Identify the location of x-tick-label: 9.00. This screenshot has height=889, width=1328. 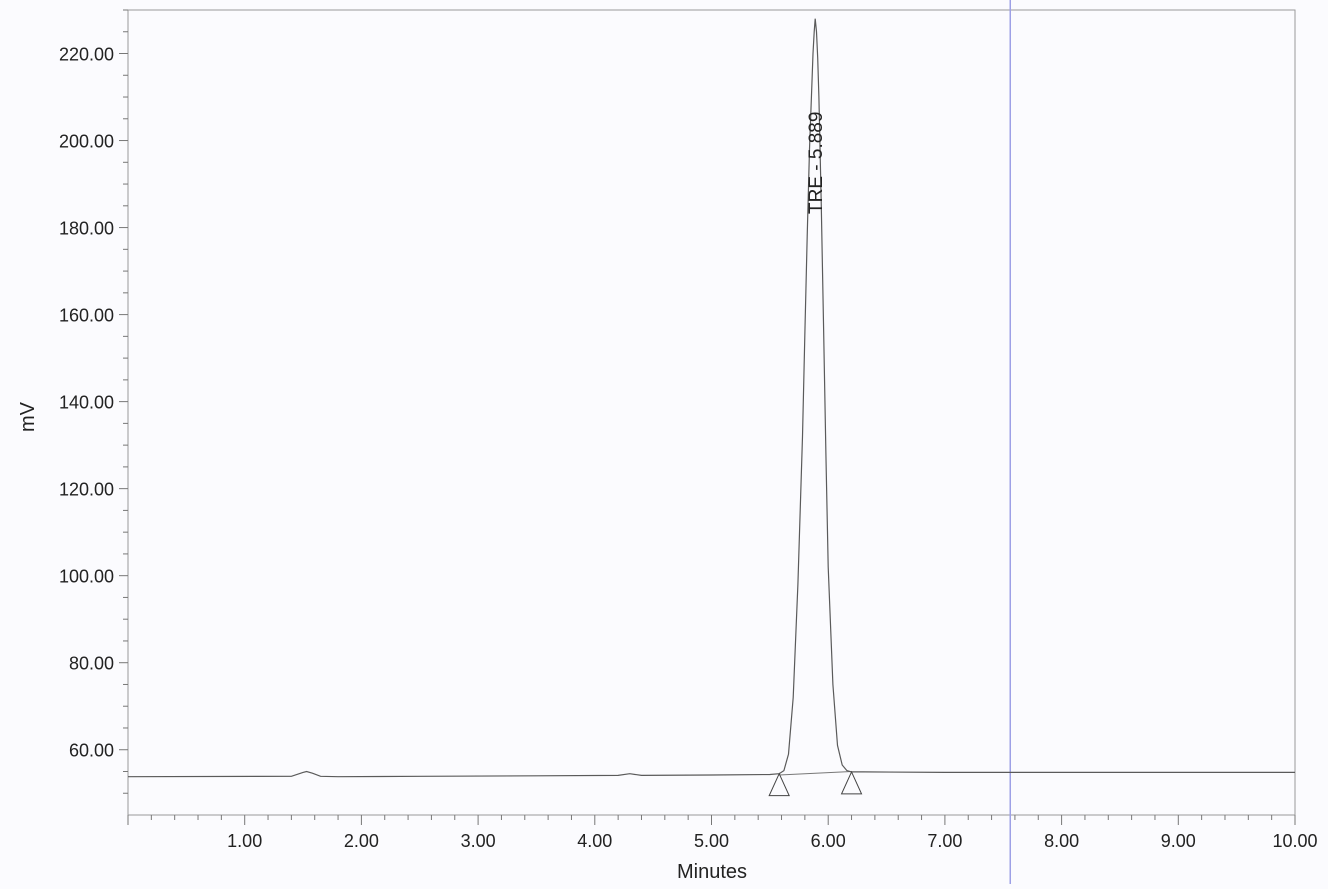
(1178, 841).